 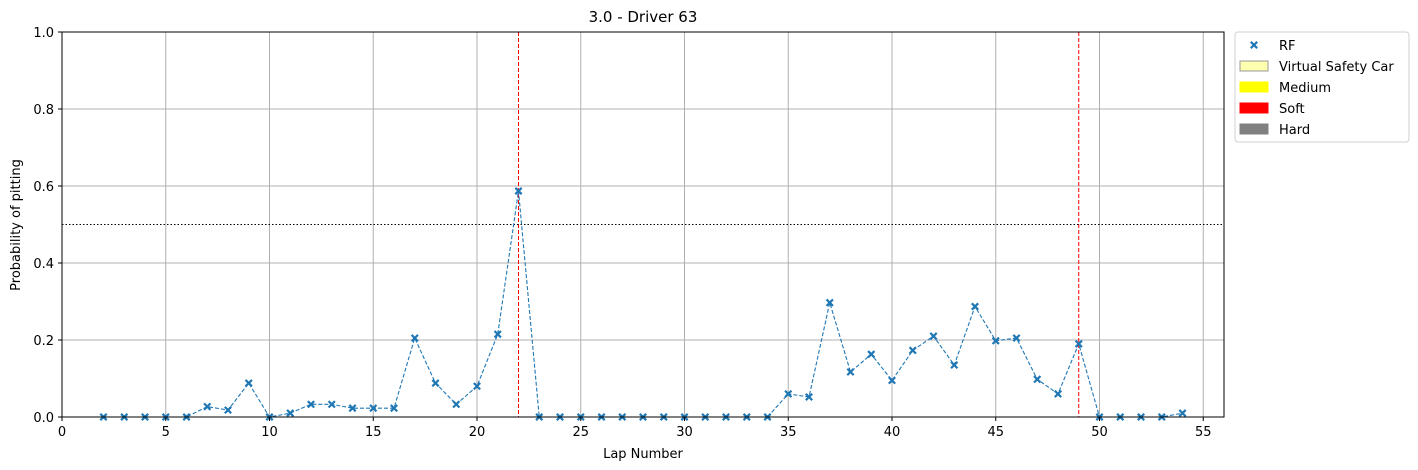 I want to click on x-tick-label: 25, so click(x=580, y=432).